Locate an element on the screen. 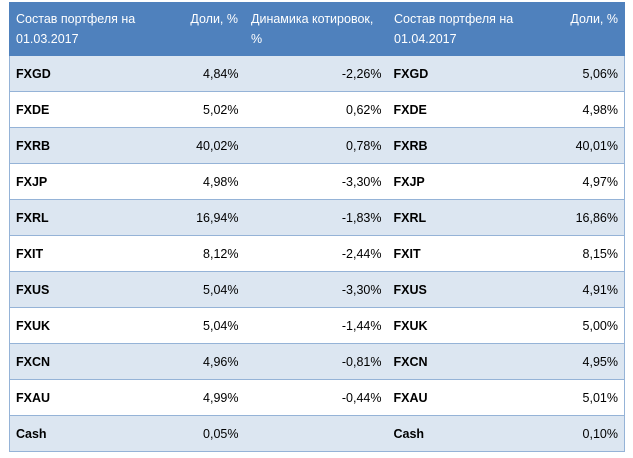  ticker-apr-cell: FXDE is located at coordinates (462, 110).